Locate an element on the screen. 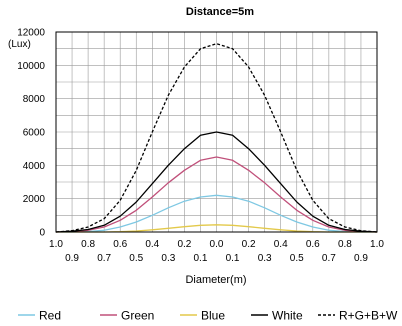  chart-title: Distance=5m is located at coordinates (220, 12).